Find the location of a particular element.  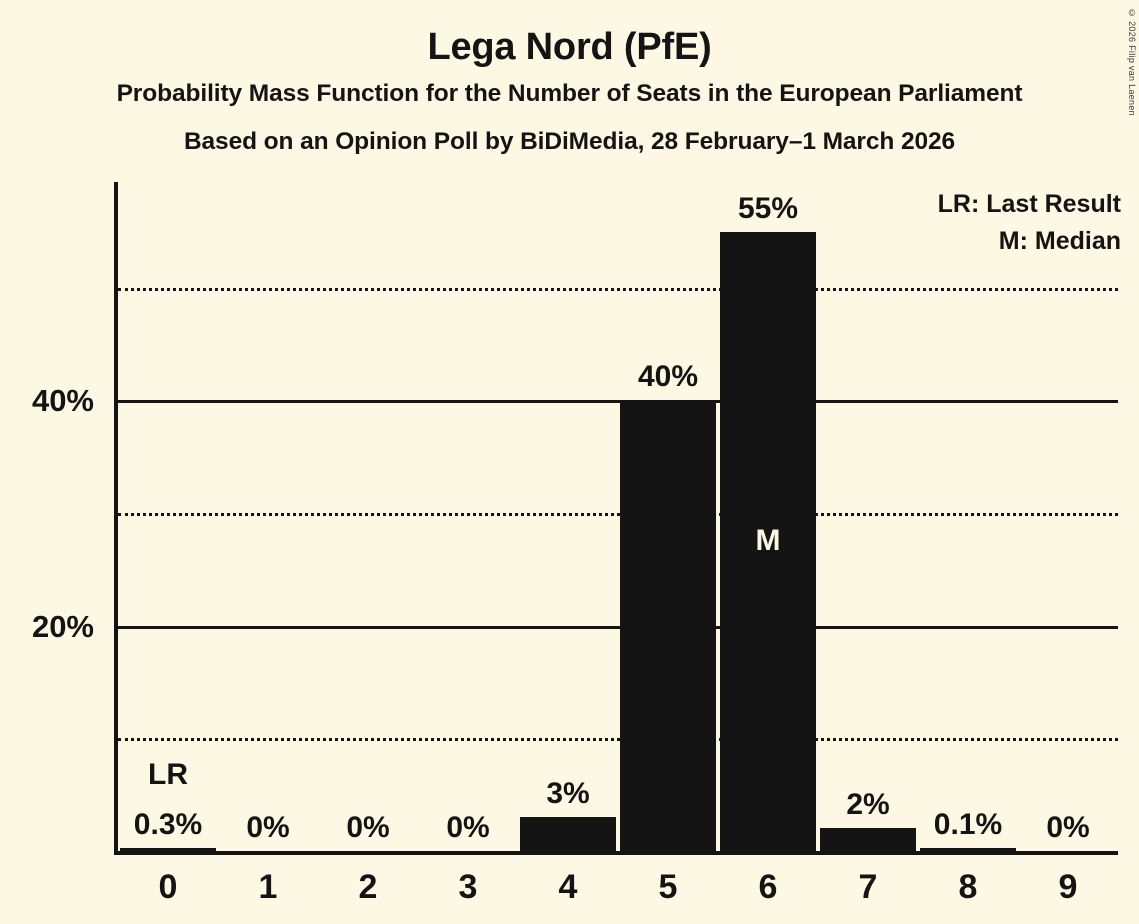

bar-marker-lr: LR is located at coordinates (168, 774).